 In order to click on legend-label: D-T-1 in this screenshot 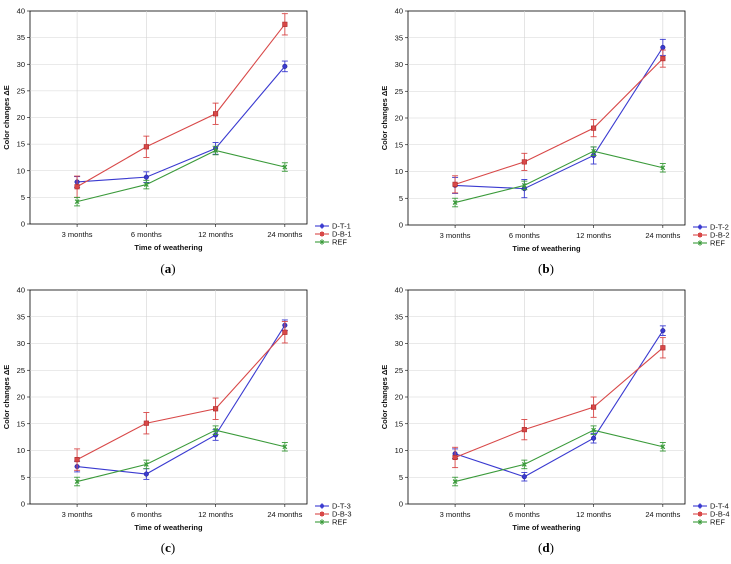, I will do `click(341, 226)`.